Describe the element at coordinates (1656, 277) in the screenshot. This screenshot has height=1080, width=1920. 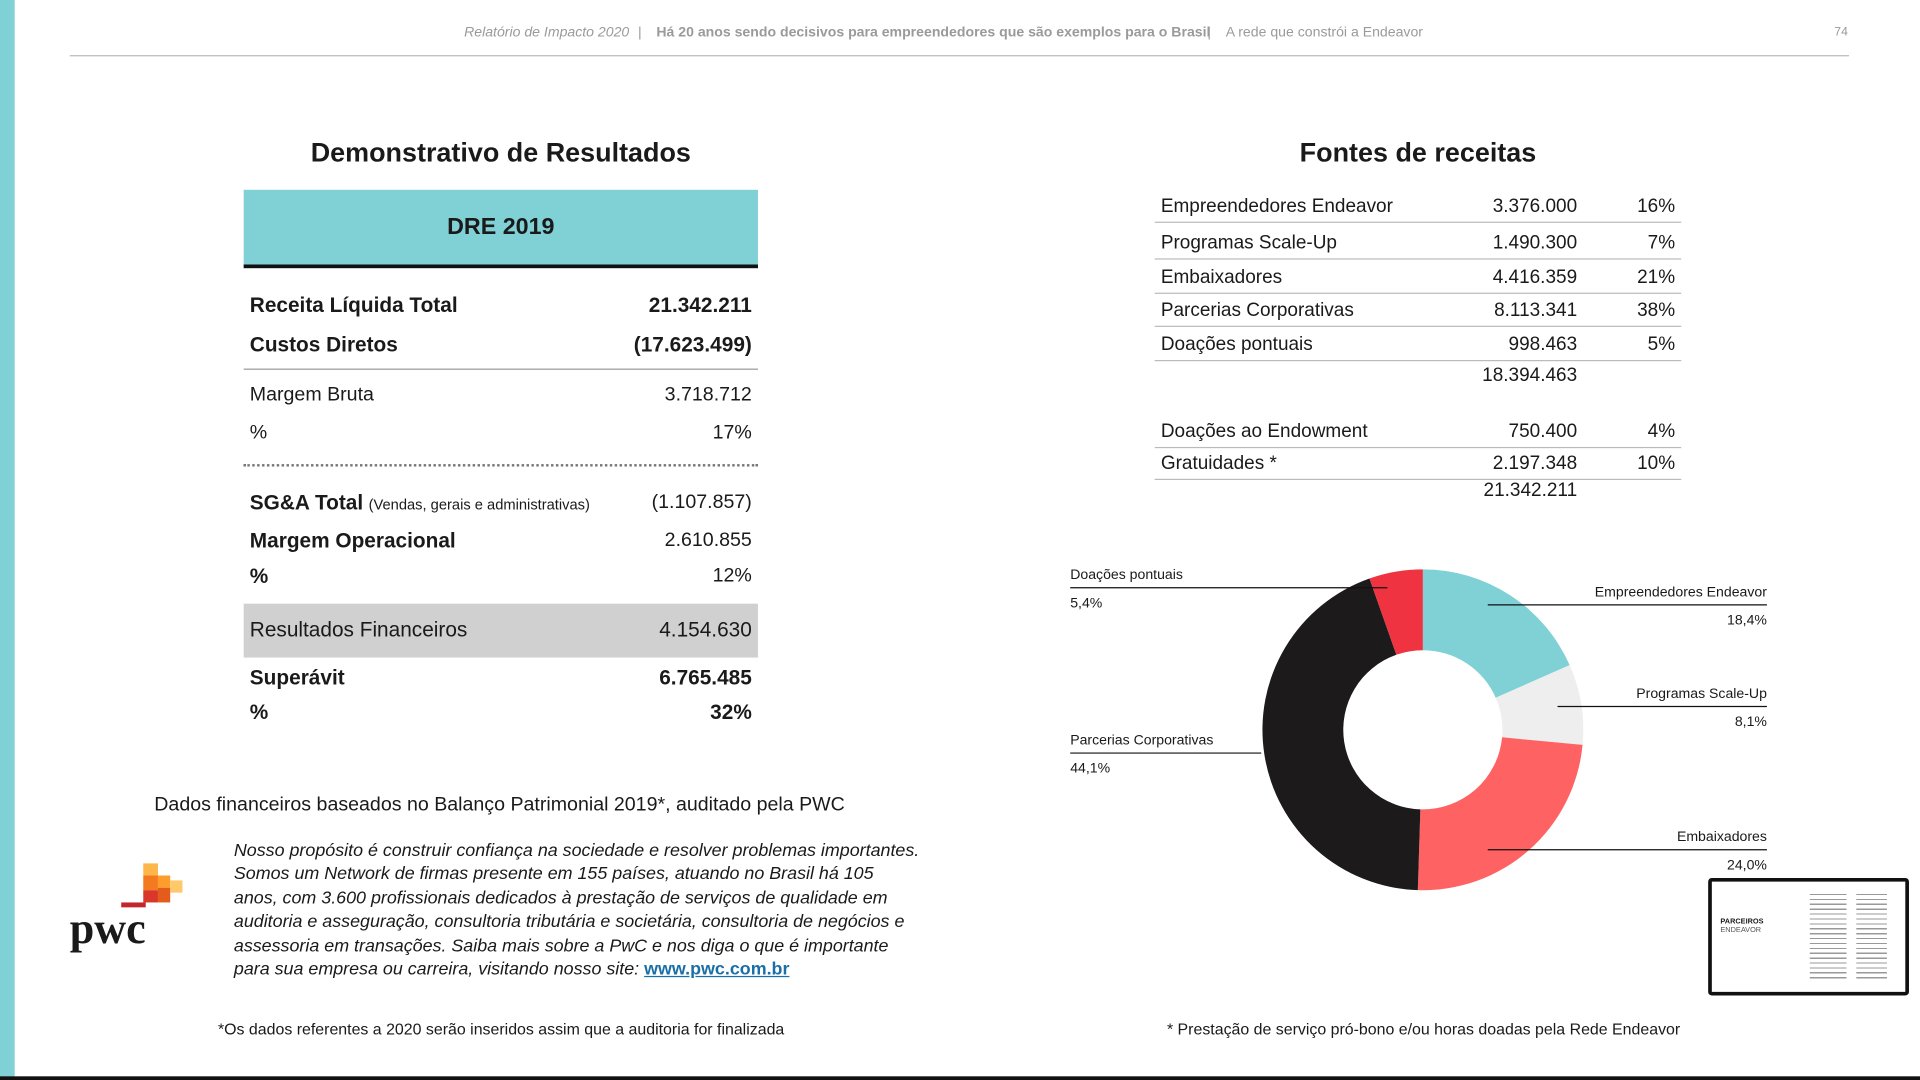
I see `share: 21%` at that location.